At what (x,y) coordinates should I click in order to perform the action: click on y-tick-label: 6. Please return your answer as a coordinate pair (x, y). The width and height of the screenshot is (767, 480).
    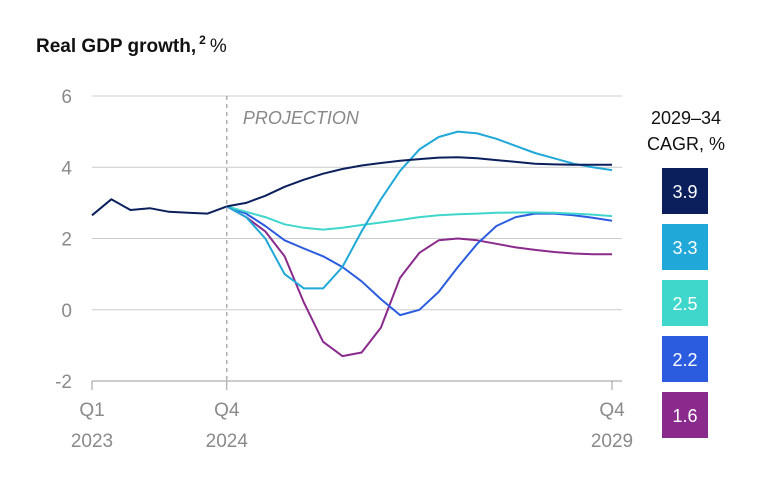
    Looking at the image, I should click on (66, 97).